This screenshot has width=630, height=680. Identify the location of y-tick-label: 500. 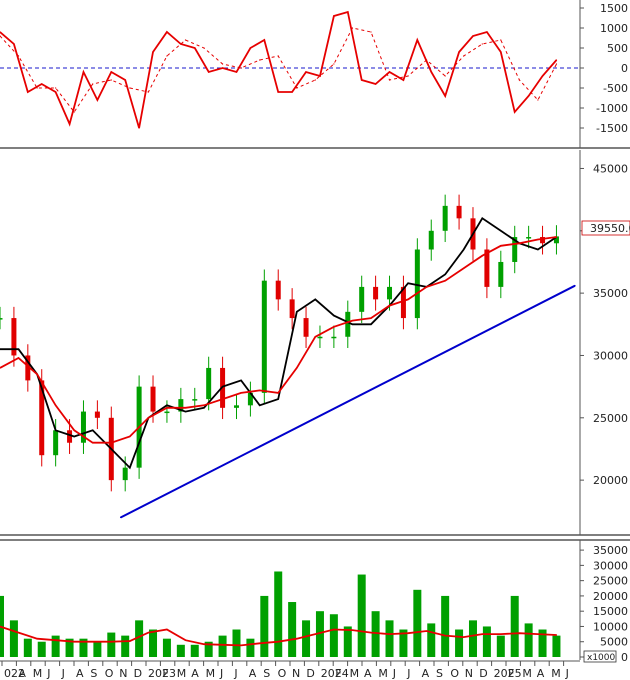
(617, 48).